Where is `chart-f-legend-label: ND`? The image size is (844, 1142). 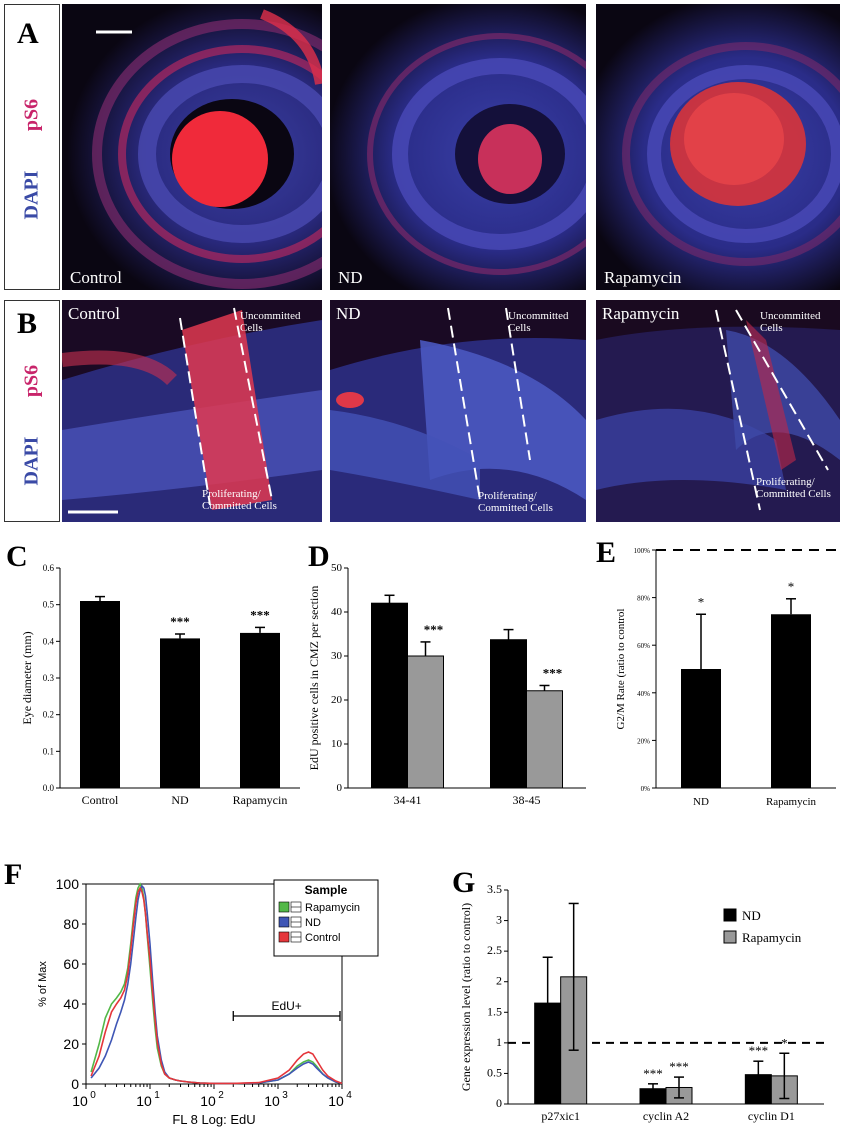 chart-f-legend-label: ND is located at coordinates (313, 923).